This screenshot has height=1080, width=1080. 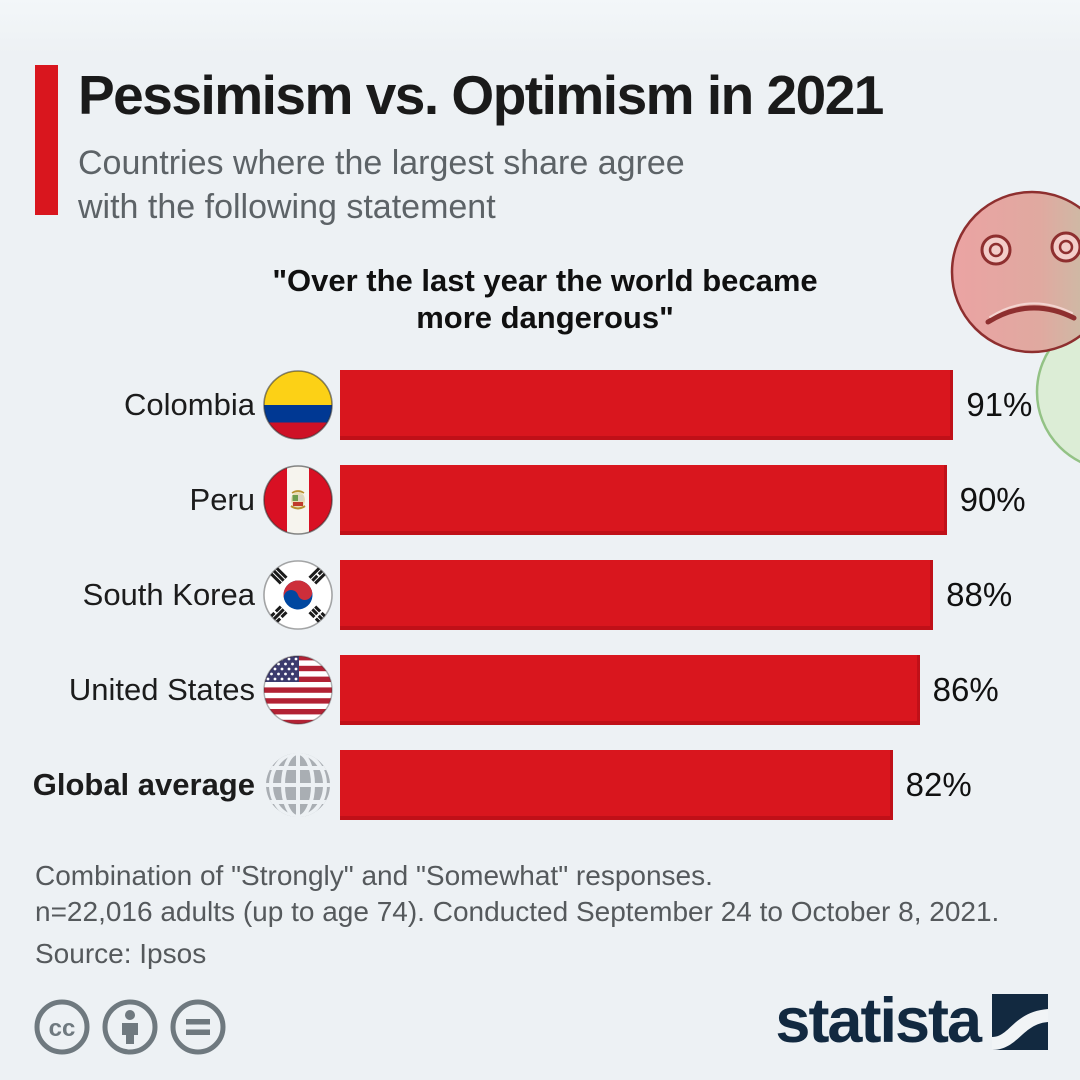 I want to click on statista-logo-mark, so click(x=1020, y=1021).